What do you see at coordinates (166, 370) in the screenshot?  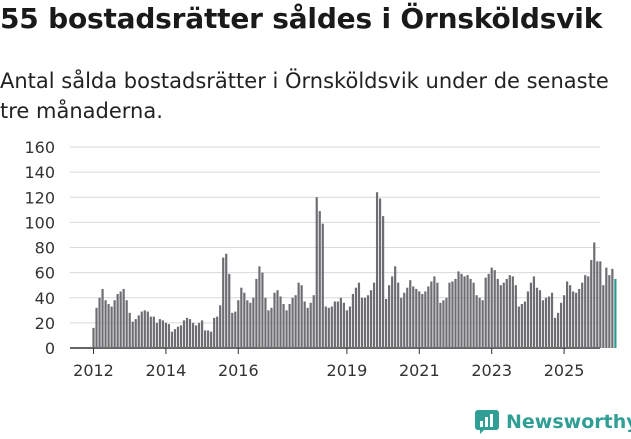 I see `x-tick-label: 2014` at bounding box center [166, 370].